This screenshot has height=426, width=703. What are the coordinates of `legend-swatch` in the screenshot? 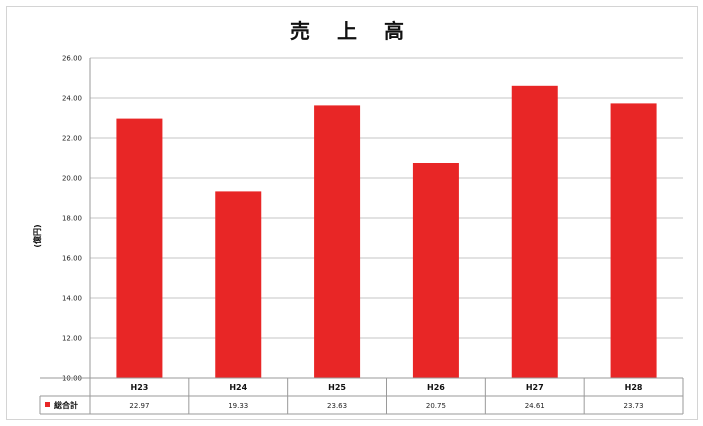 It's located at (47, 404).